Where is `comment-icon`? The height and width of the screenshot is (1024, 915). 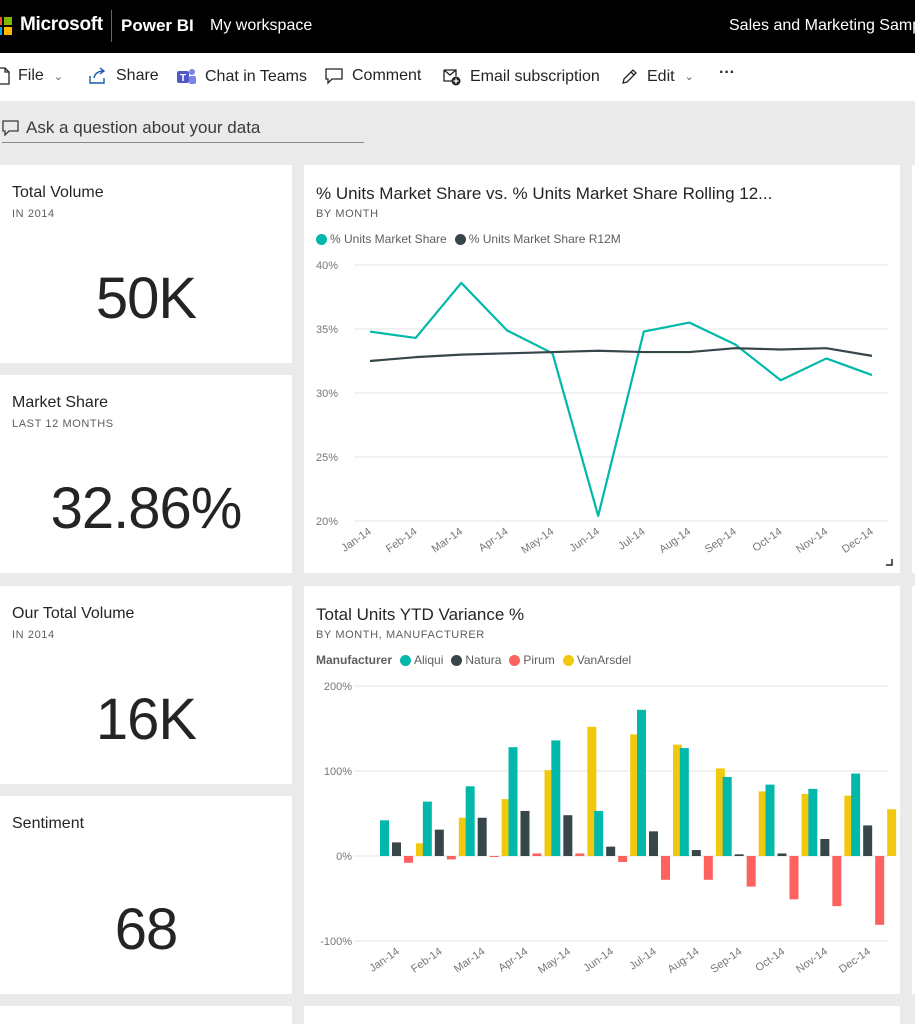
comment-icon is located at coordinates (334, 76).